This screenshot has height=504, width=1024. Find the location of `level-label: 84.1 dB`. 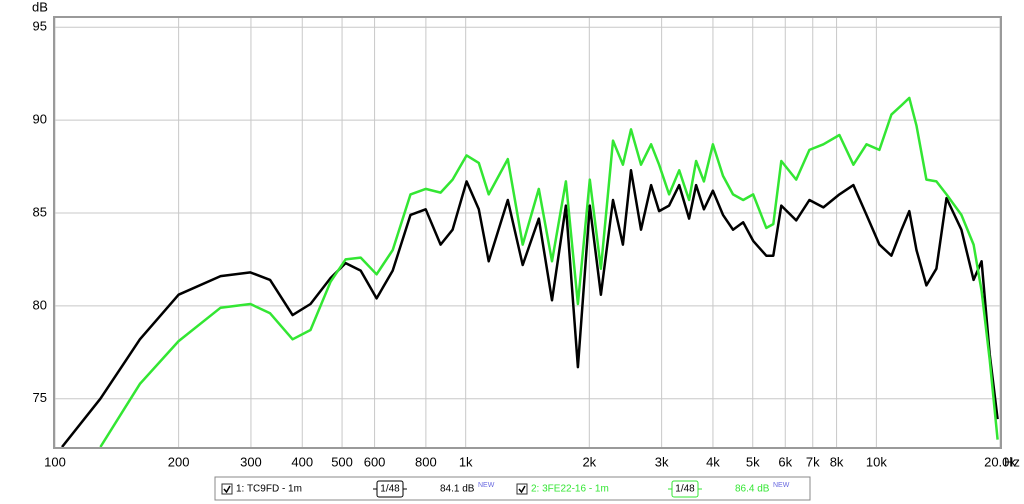

level-label: 84.1 dB is located at coordinates (457, 489).